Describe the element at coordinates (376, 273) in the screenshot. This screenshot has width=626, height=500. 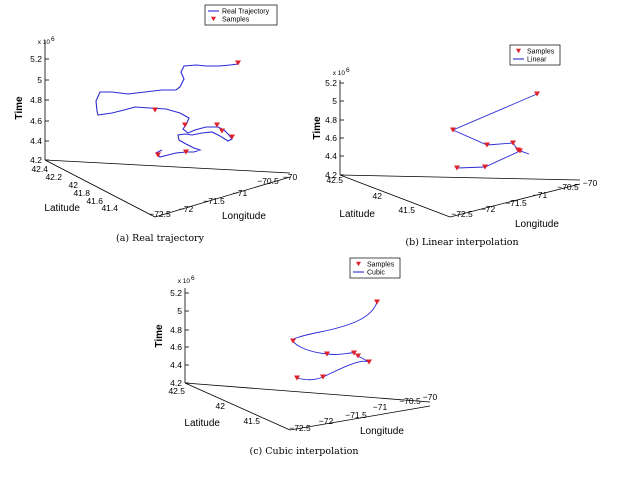
I see `legend-entry-label: Cubic` at that location.